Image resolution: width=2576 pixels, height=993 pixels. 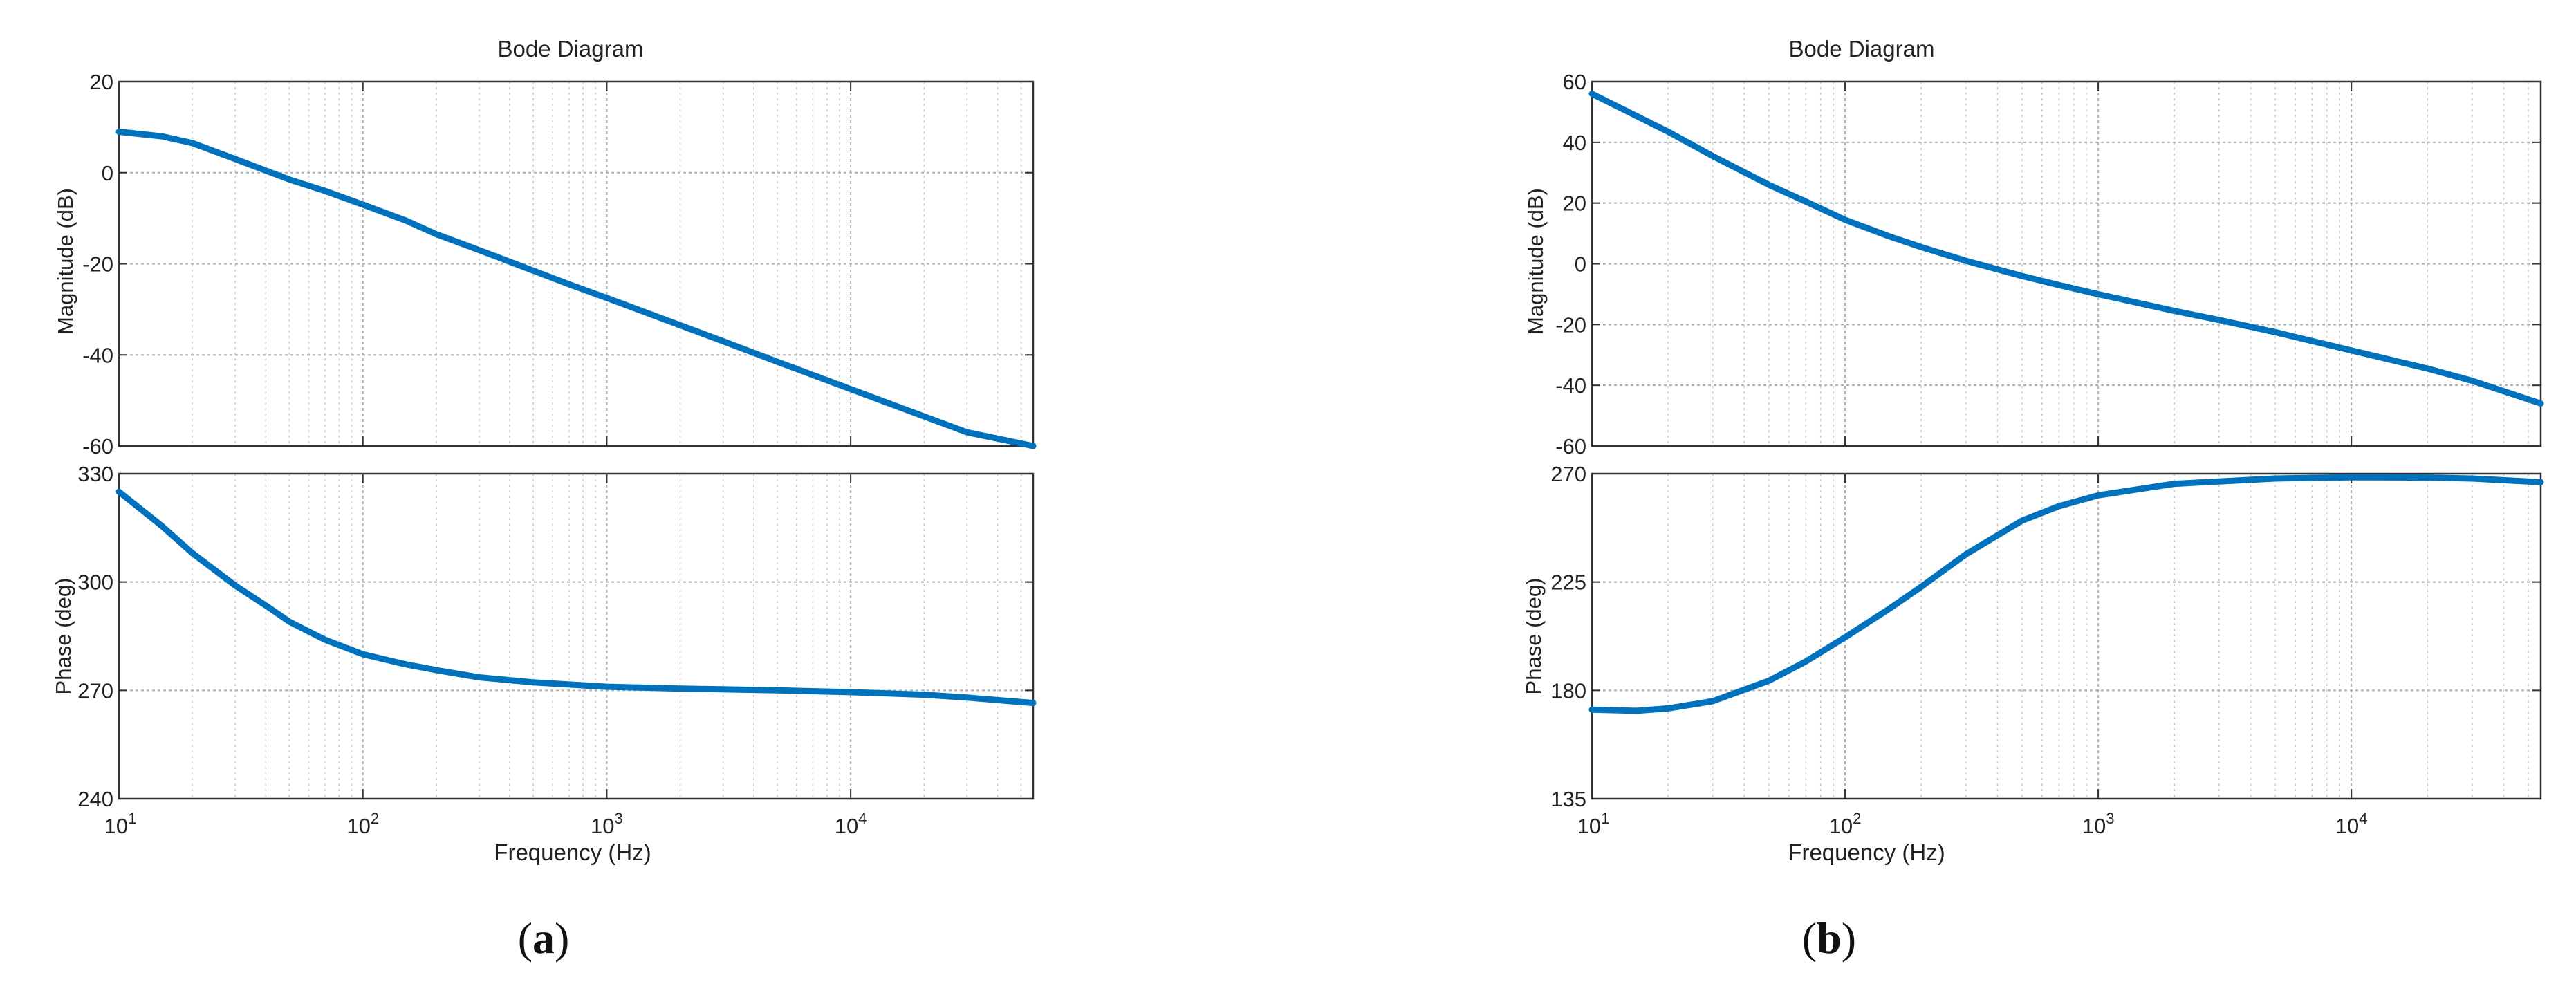 I want to click on phase-y-tick-label: 135, so click(x=1568, y=799).